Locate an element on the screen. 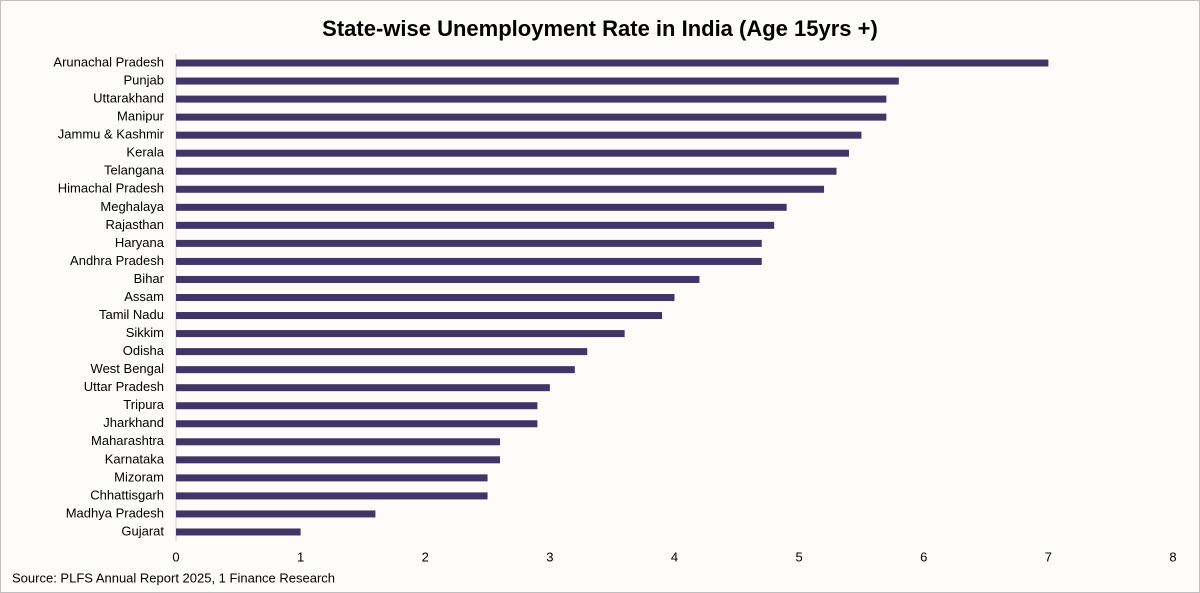 The width and height of the screenshot is (1200, 593). y-tick-label: Madhya Pradesh is located at coordinates (115, 512).